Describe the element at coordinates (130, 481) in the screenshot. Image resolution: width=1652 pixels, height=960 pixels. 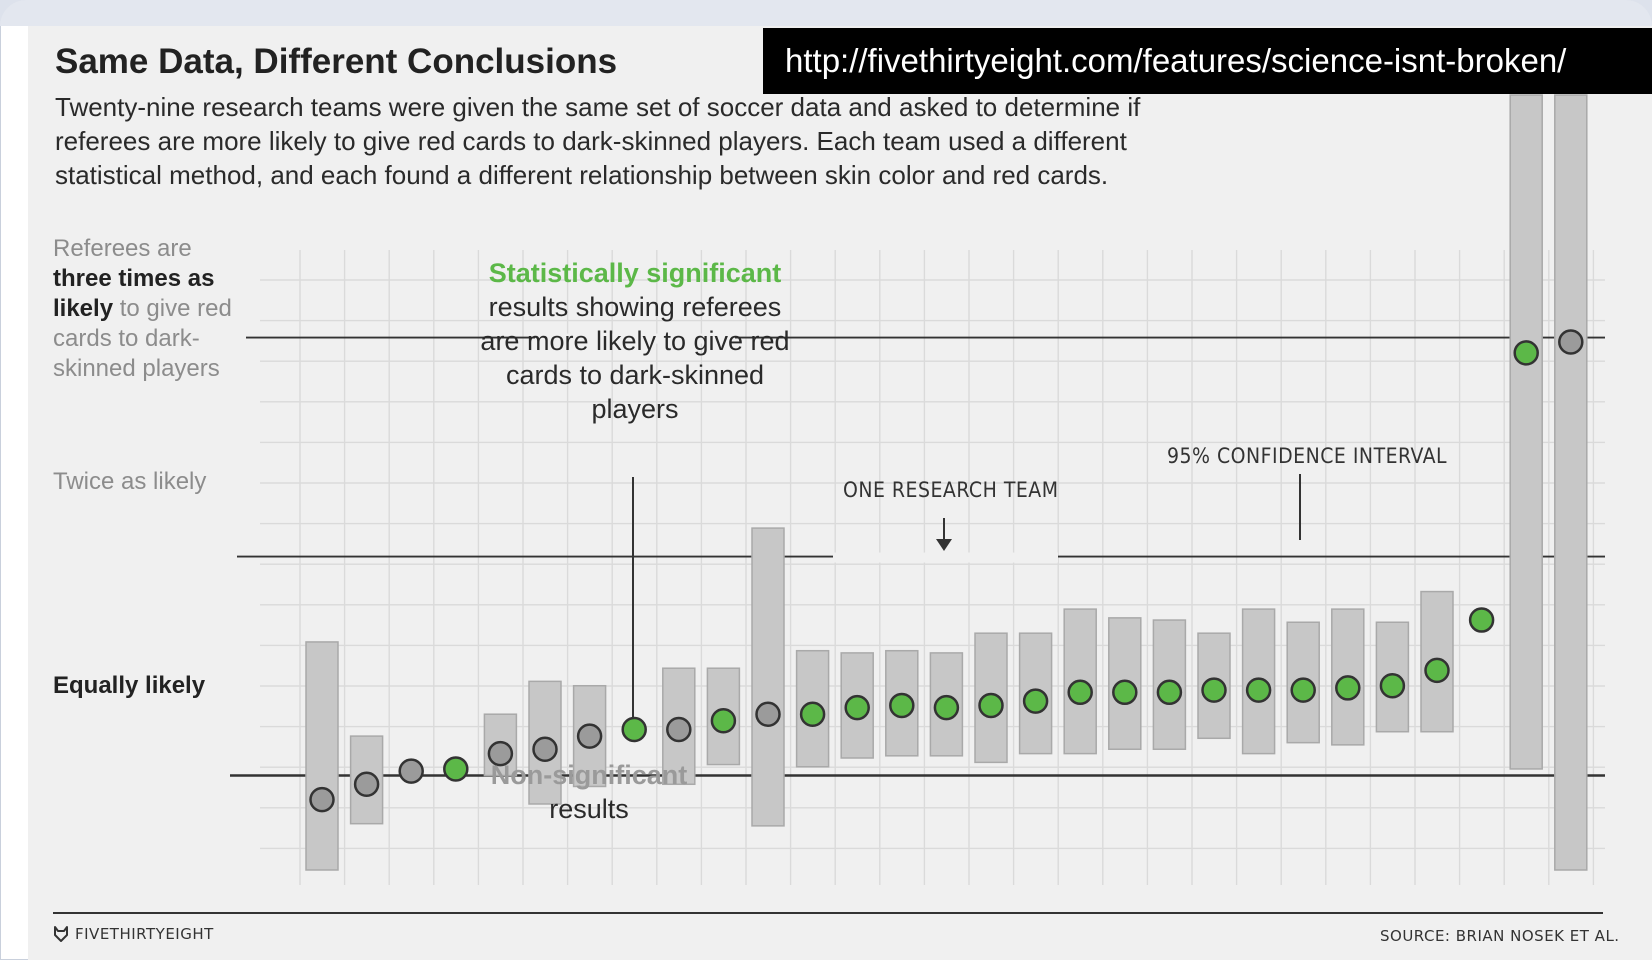
I see `y-label-twice: Twice as likely` at that location.